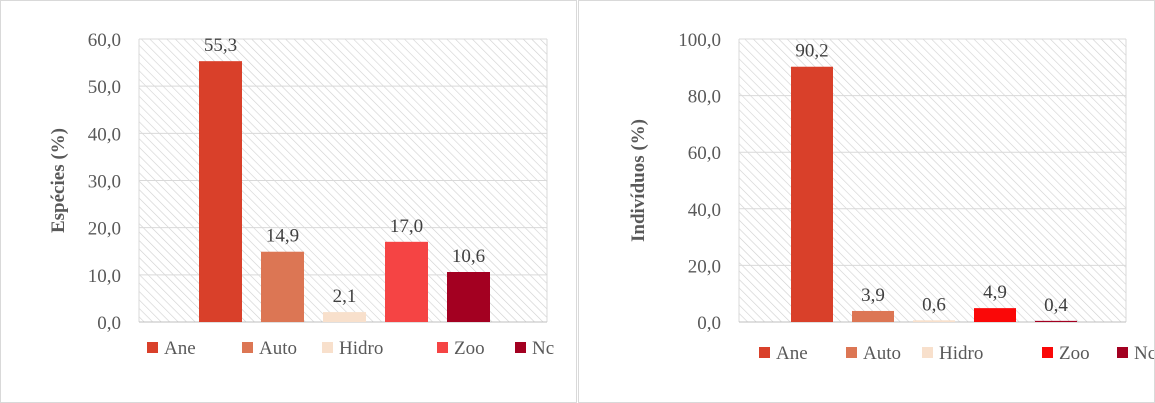 The height and width of the screenshot is (403, 1155). Describe the element at coordinates (934, 304) in the screenshot. I see `data-label-hidro: 0,6` at that location.